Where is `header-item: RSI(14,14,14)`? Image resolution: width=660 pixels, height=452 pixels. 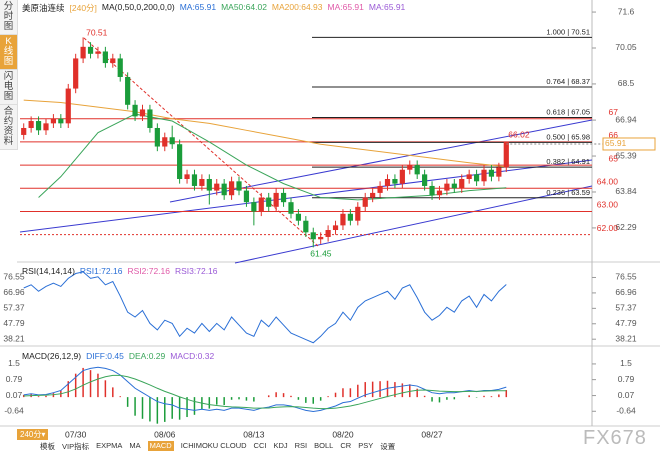
header-item: RSI(14,14,14) is located at coordinates (48, 271).